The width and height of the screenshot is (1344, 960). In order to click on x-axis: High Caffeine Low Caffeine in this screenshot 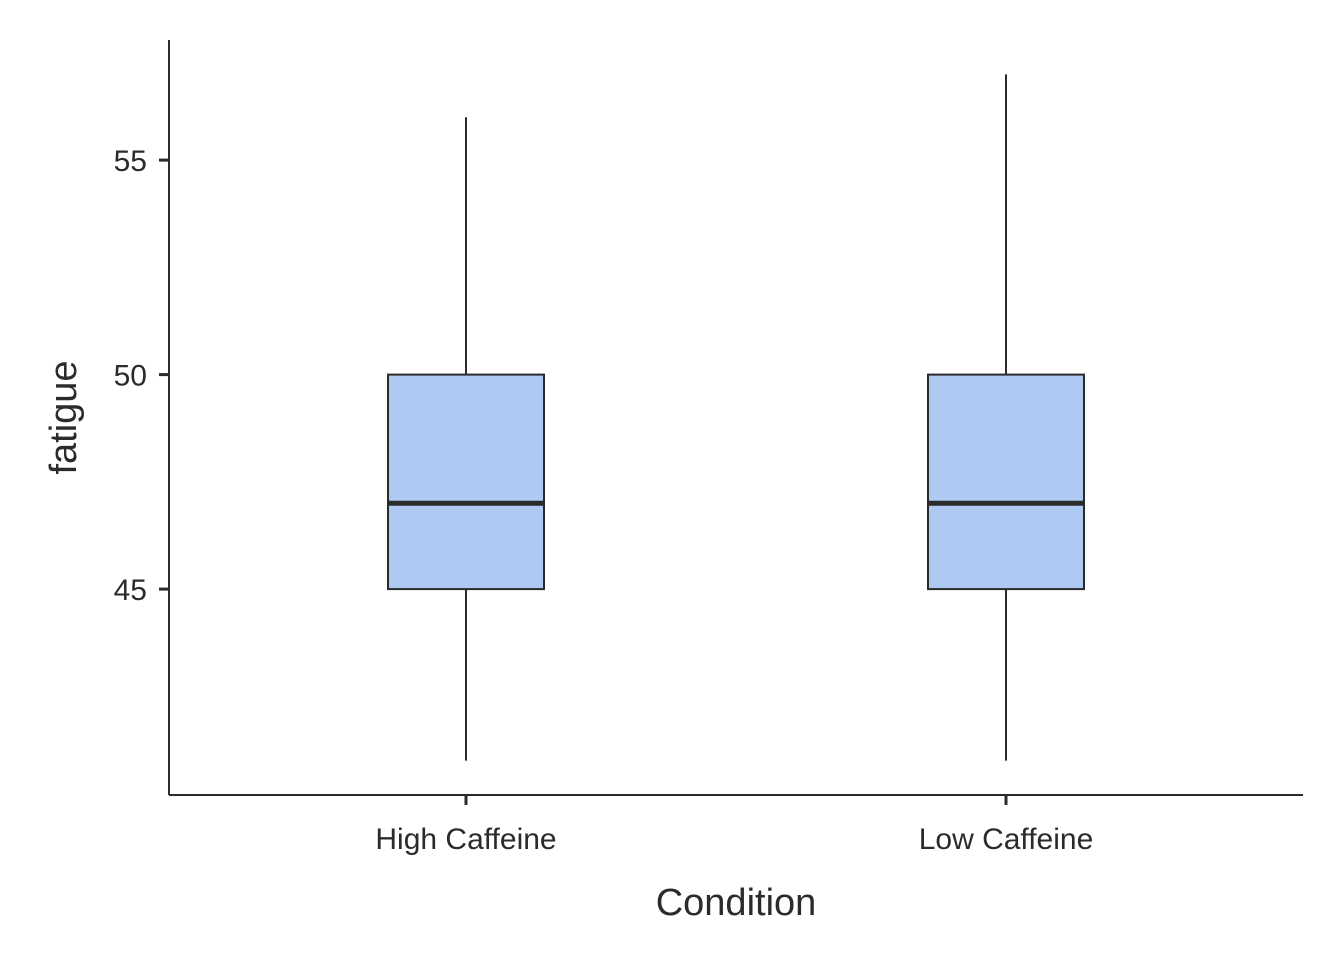, I will do `click(736, 825)`.